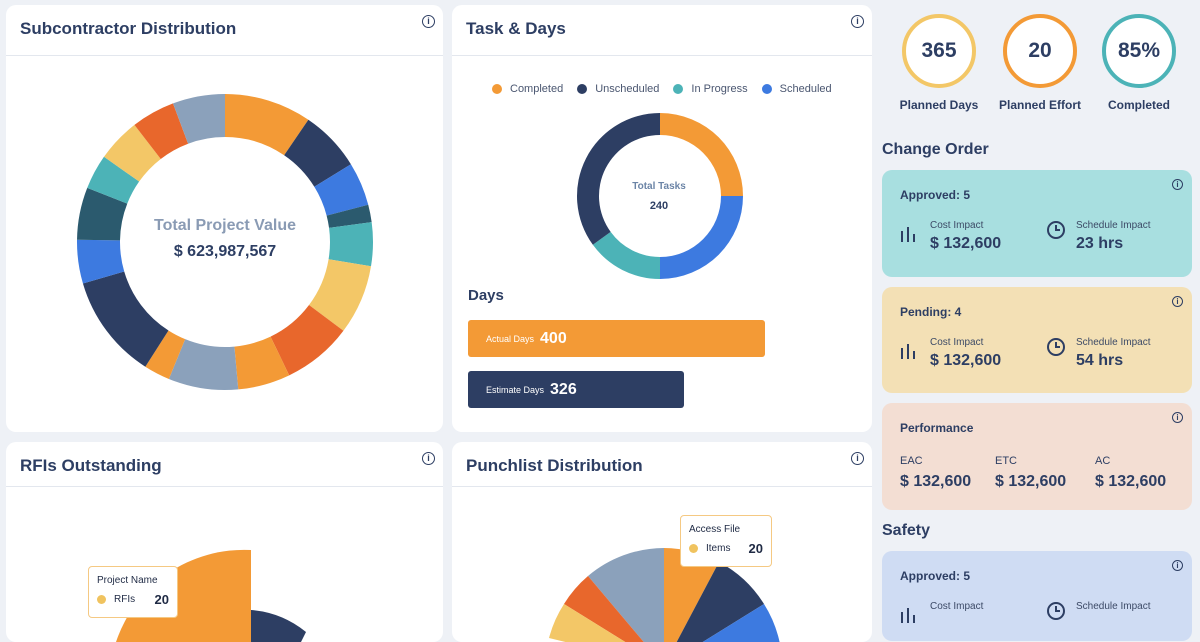  What do you see at coordinates (278, 626) in the screenshot?
I see `rfis-slice-navy` at bounding box center [278, 626].